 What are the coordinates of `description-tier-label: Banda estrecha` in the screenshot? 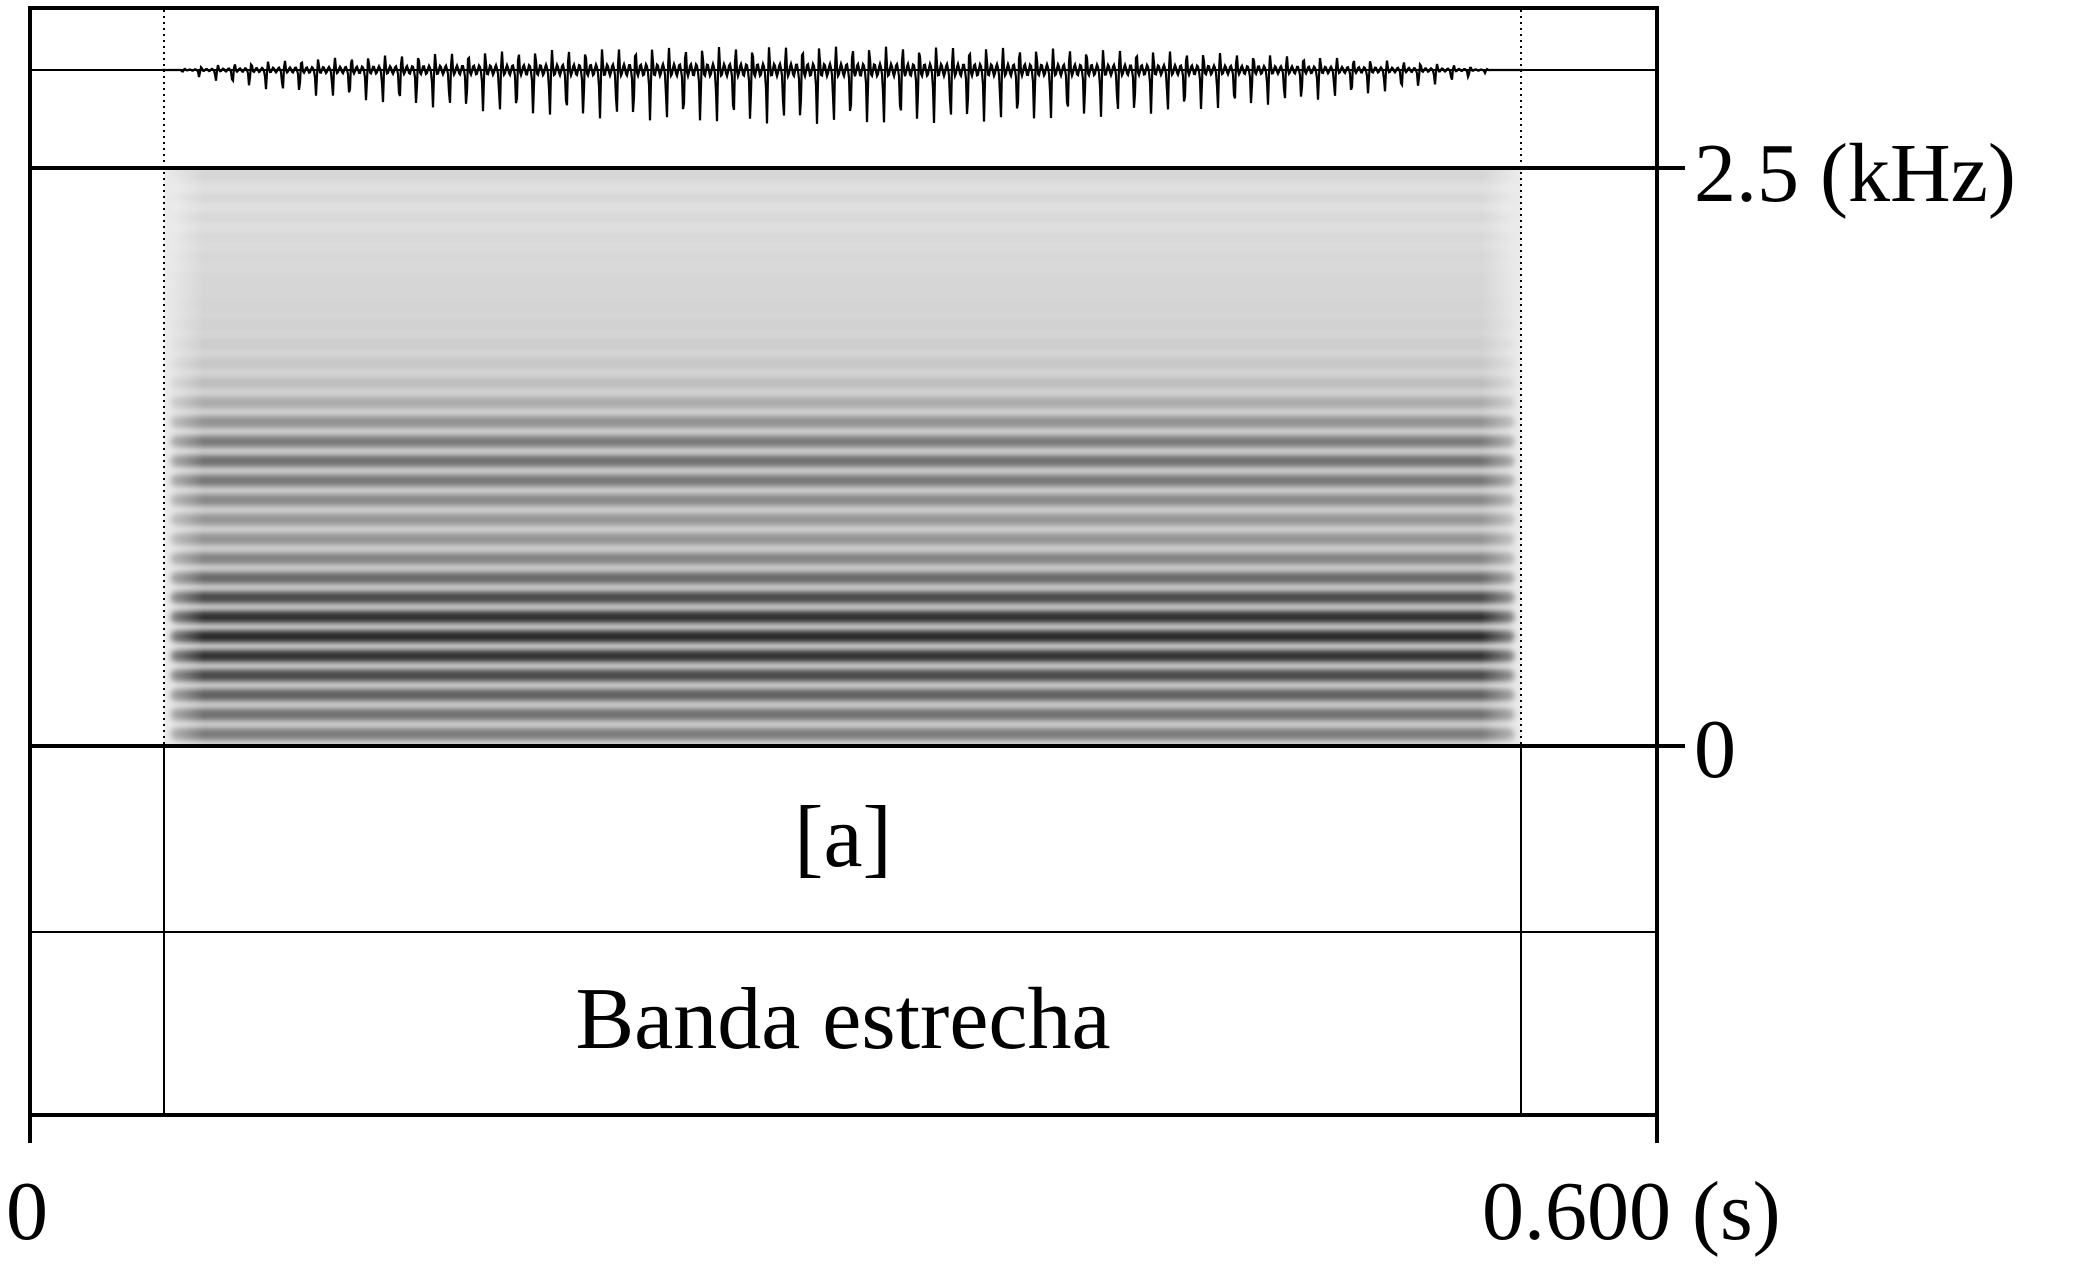 It's located at (843, 1019).